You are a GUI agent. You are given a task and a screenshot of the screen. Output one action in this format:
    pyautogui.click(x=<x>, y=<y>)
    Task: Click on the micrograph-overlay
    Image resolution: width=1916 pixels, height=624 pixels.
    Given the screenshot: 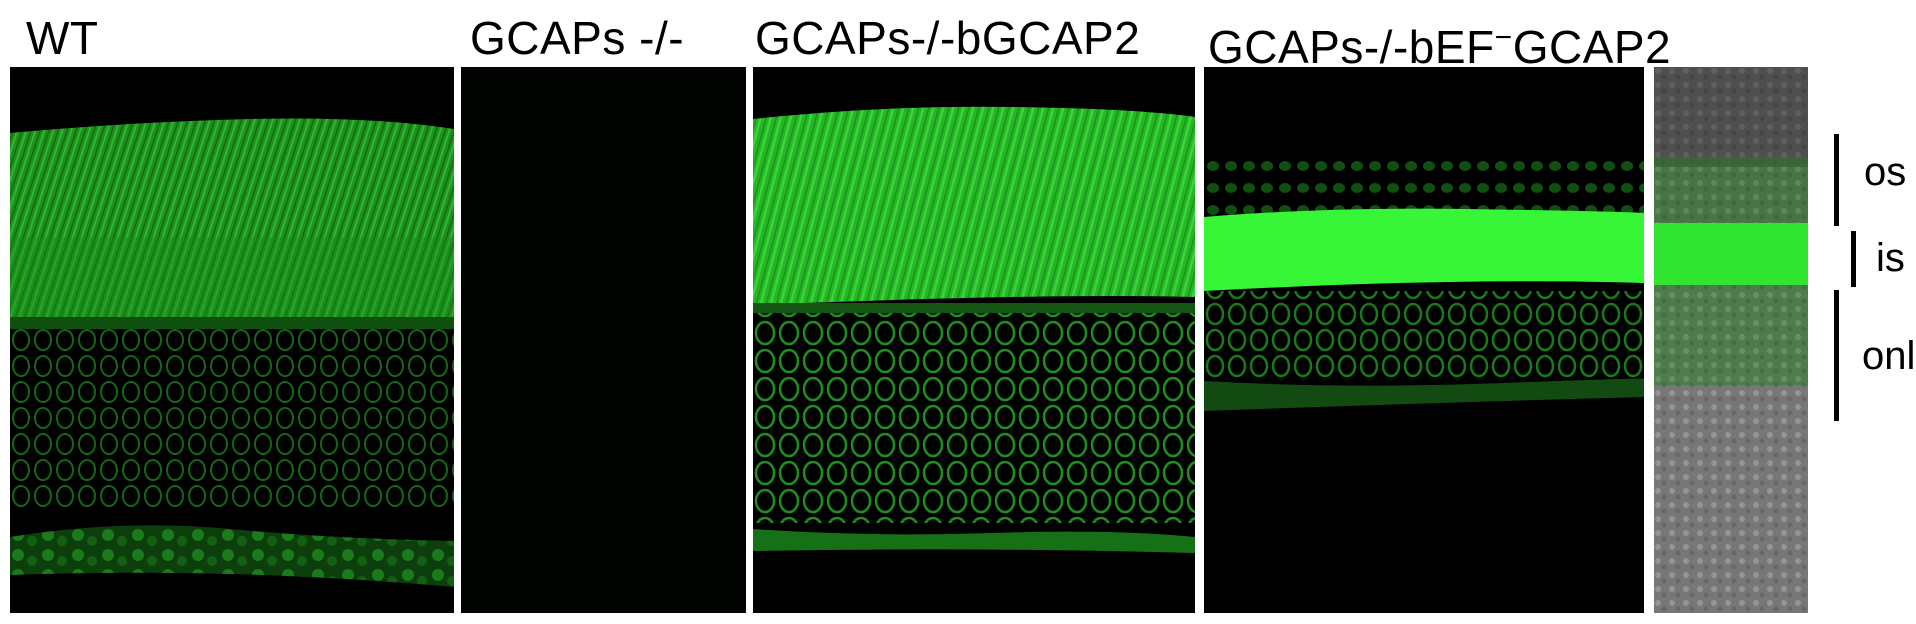 What is the action you would take?
    pyautogui.click(x=1731, y=340)
    